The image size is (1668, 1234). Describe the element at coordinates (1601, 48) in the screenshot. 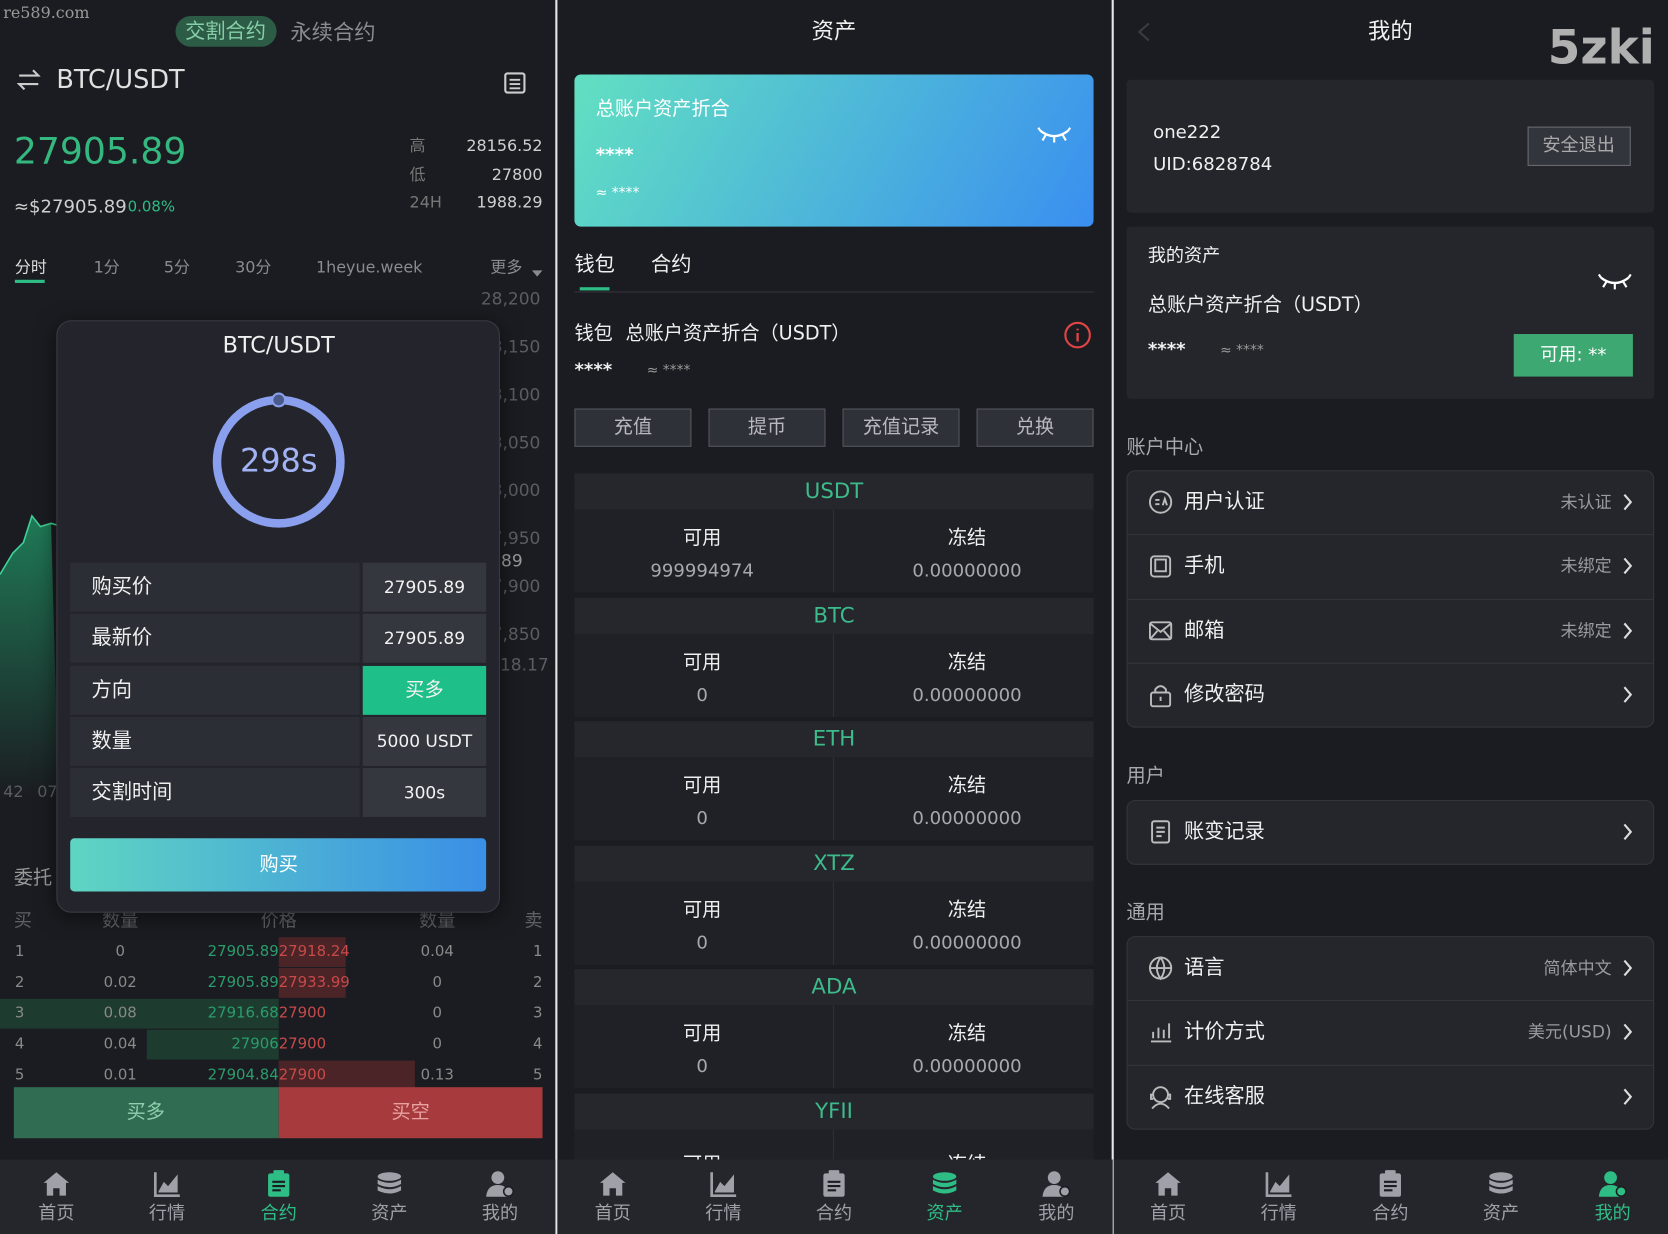

I see `watermark: 5zki` at that location.